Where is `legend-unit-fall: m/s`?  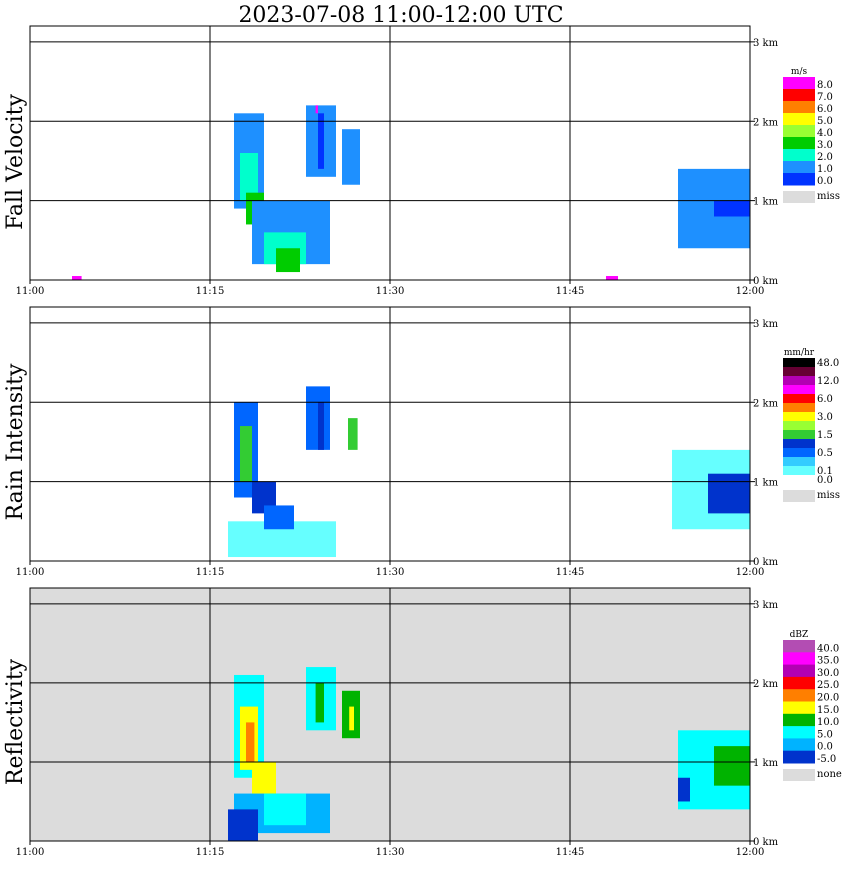
legend-unit-fall: m/s is located at coordinates (799, 72).